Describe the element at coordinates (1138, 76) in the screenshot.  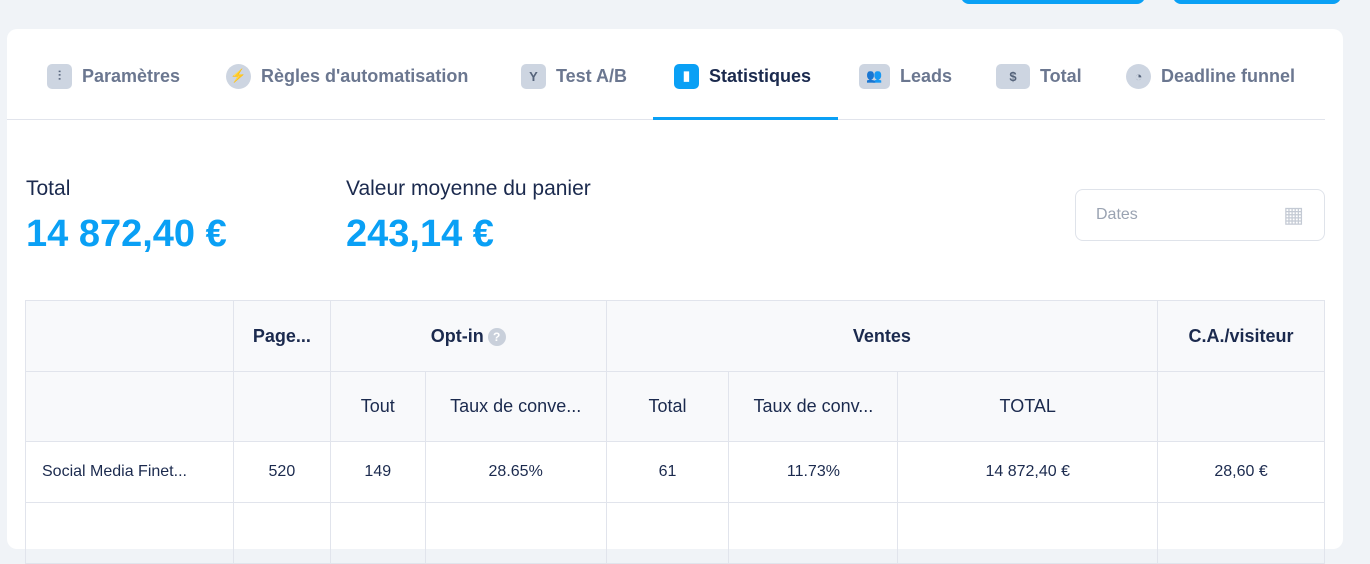
I see `clock-icon: ◔` at that location.